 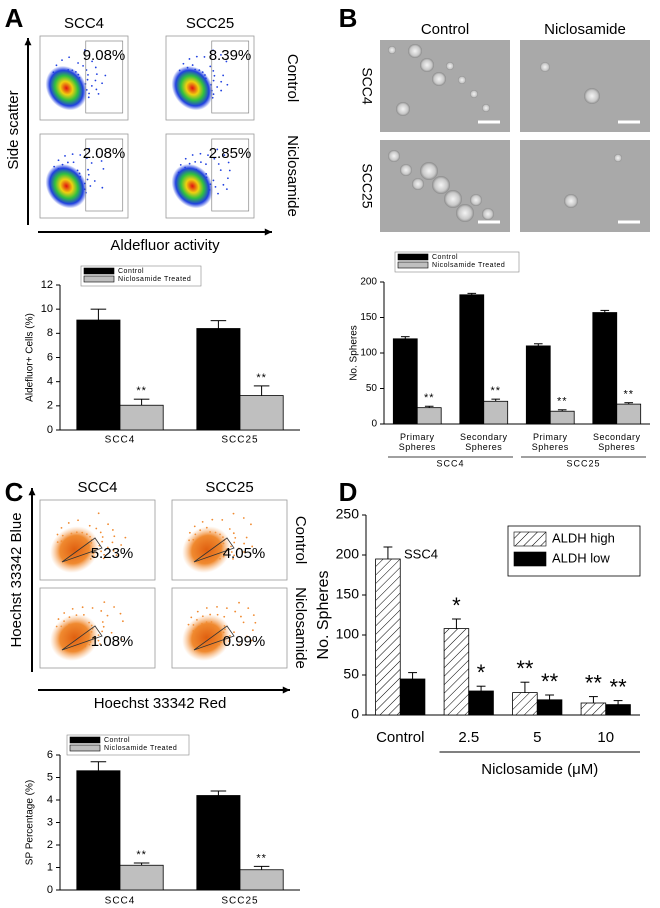 What do you see at coordinates (413, 265) in the screenshot?
I see `legend-swatch` at bounding box center [413, 265].